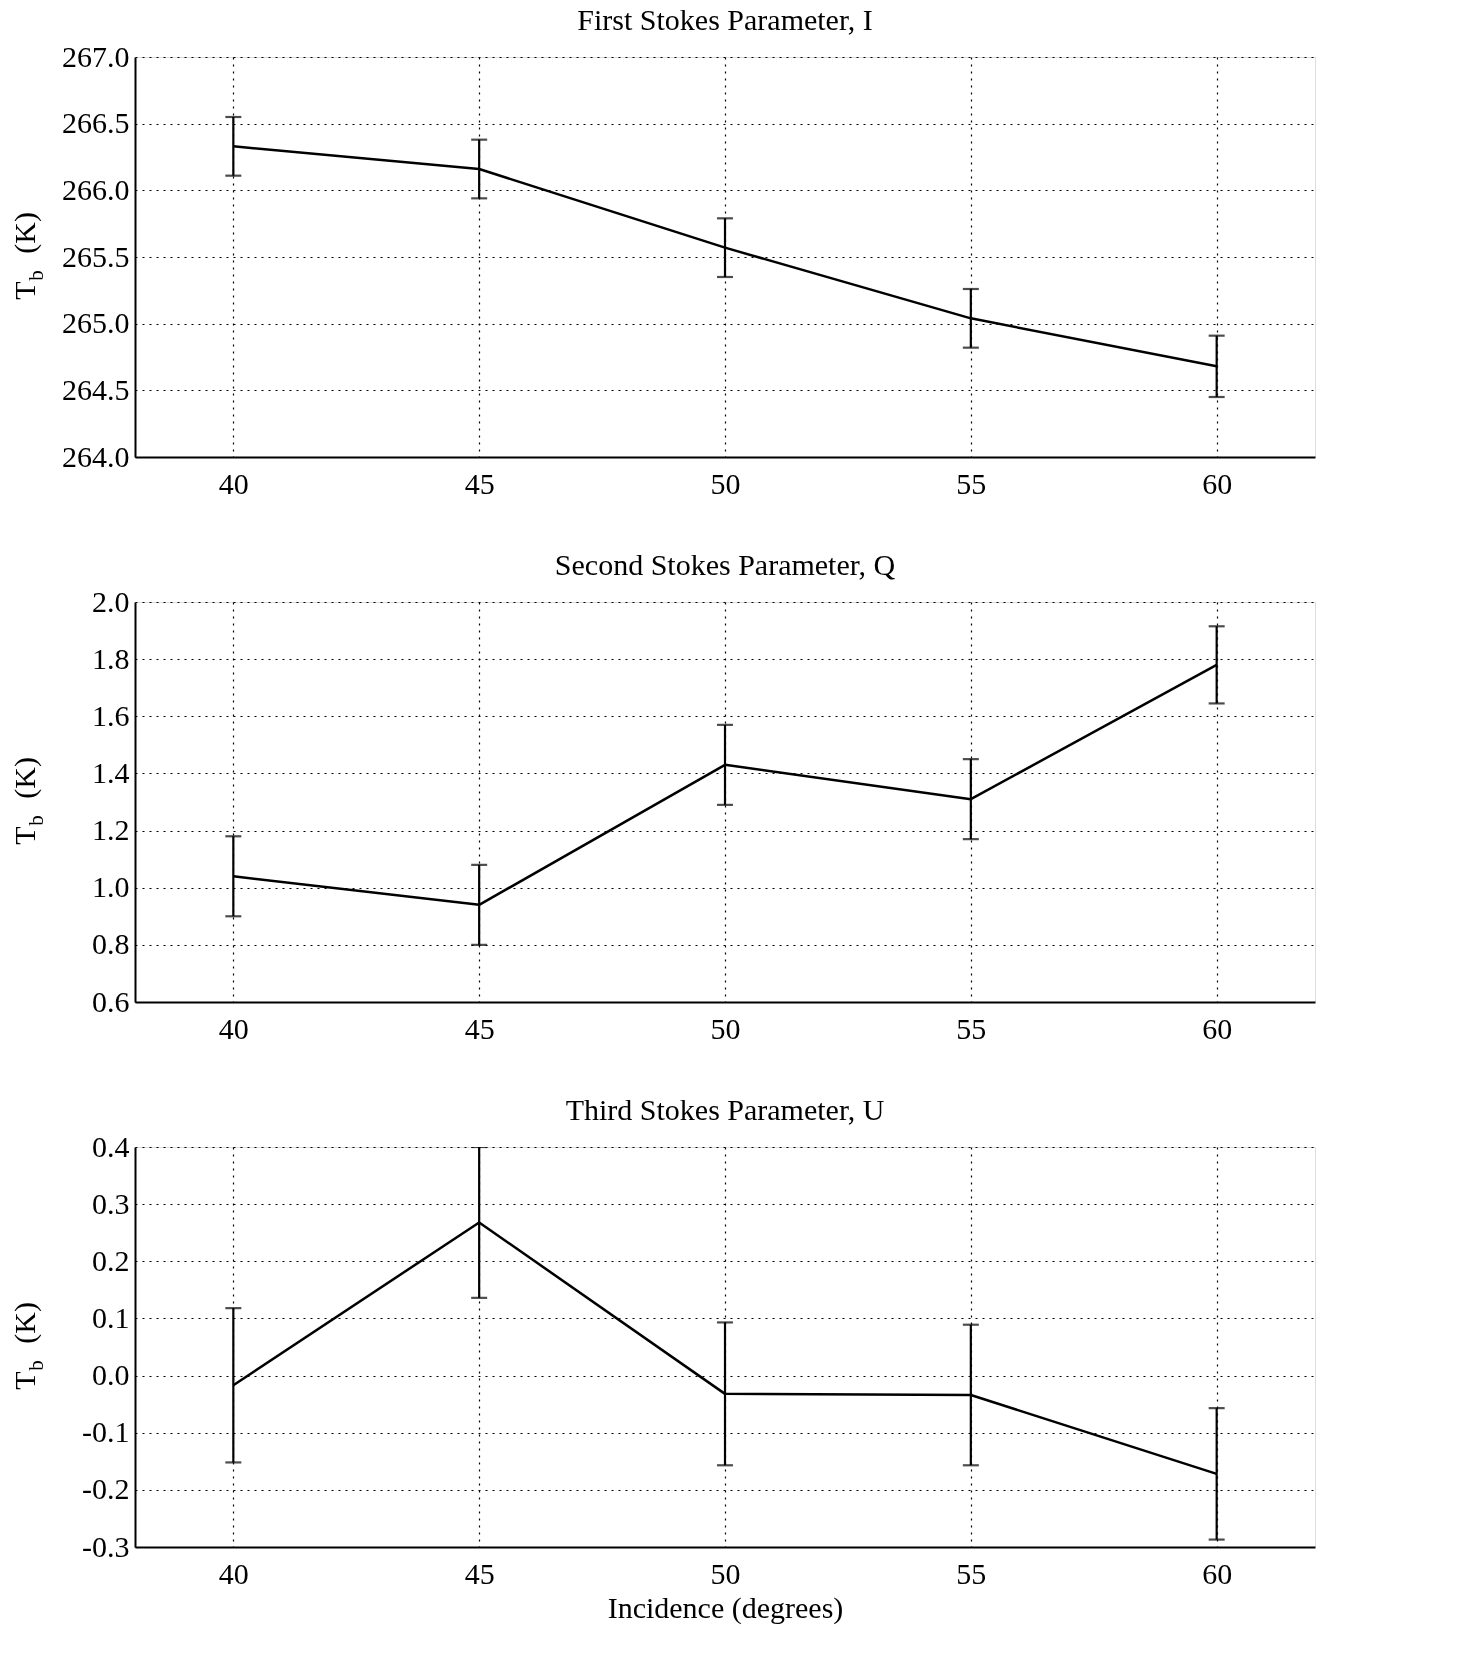 The width and height of the screenshot is (1476, 1672). Describe the element at coordinates (96, 456) in the screenshot. I see `y-tick-label: 264.0` at that location.